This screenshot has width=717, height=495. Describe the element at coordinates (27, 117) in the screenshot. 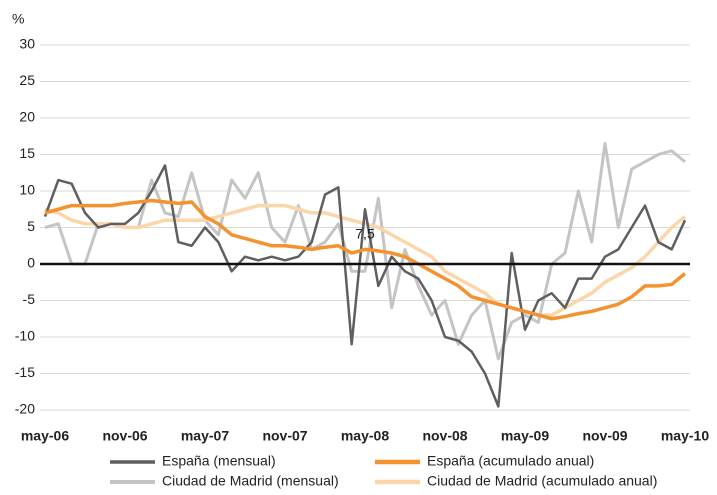

I see `y-tick-label: 20` at that location.